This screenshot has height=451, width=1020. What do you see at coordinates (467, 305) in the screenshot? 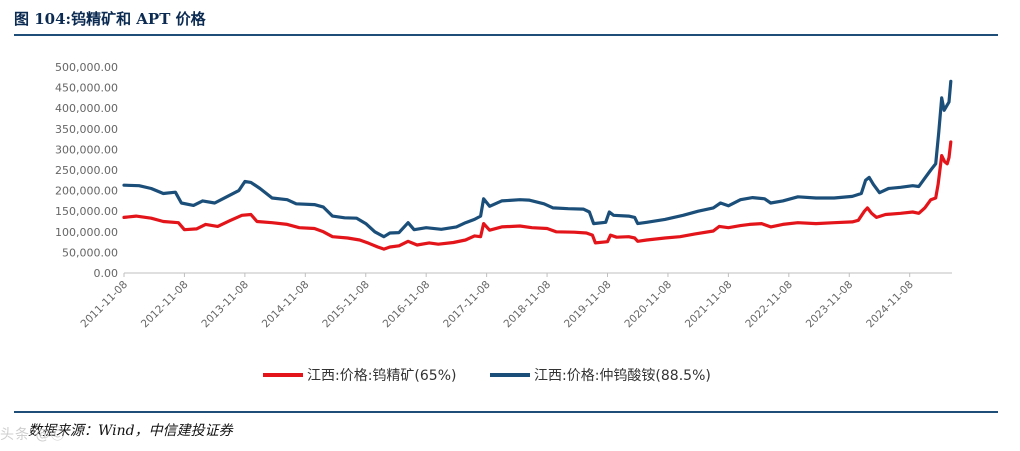
I see `x-tick-label: 2017-11-08` at bounding box center [467, 305].